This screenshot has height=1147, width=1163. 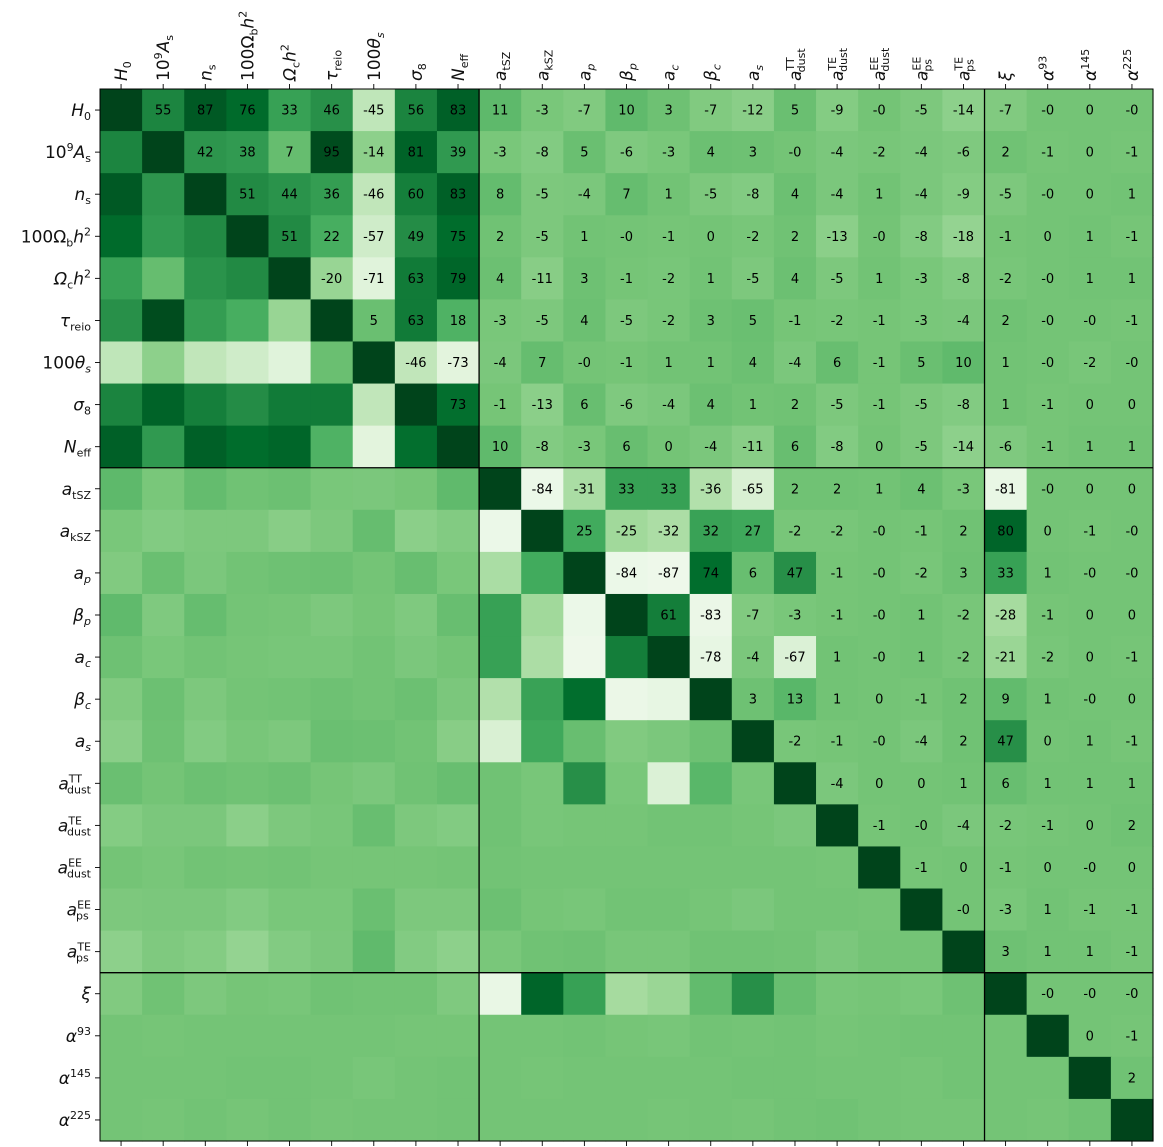 What do you see at coordinates (584, 489) in the screenshot?
I see `cell-value-9-11: -31` at bounding box center [584, 489].